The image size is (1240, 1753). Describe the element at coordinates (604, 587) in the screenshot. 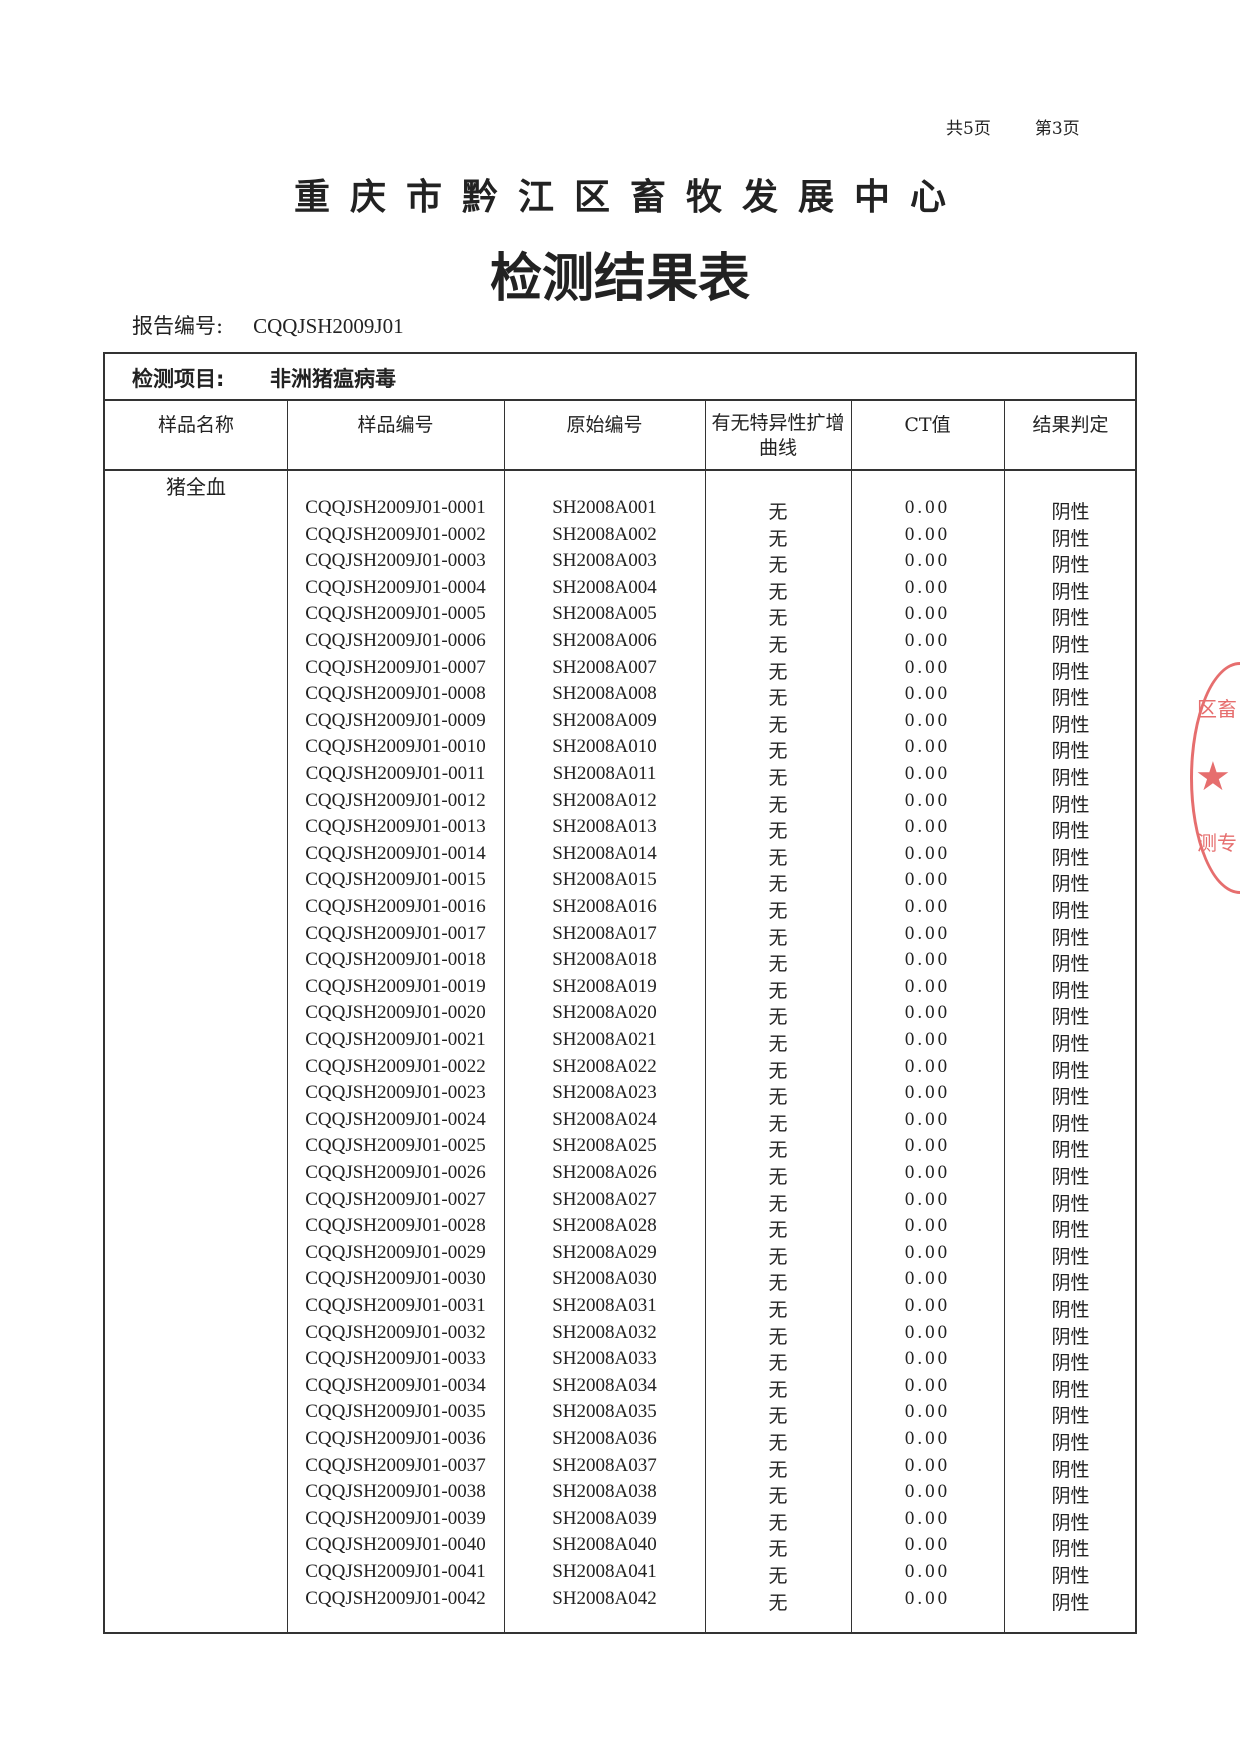

I see `original-number: SH2008A004` at that location.